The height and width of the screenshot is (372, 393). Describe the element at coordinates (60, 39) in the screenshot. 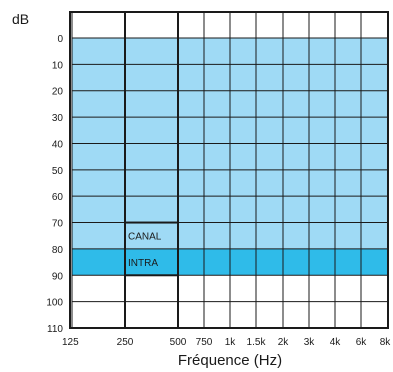

I see `y-tick-label: 0` at that location.